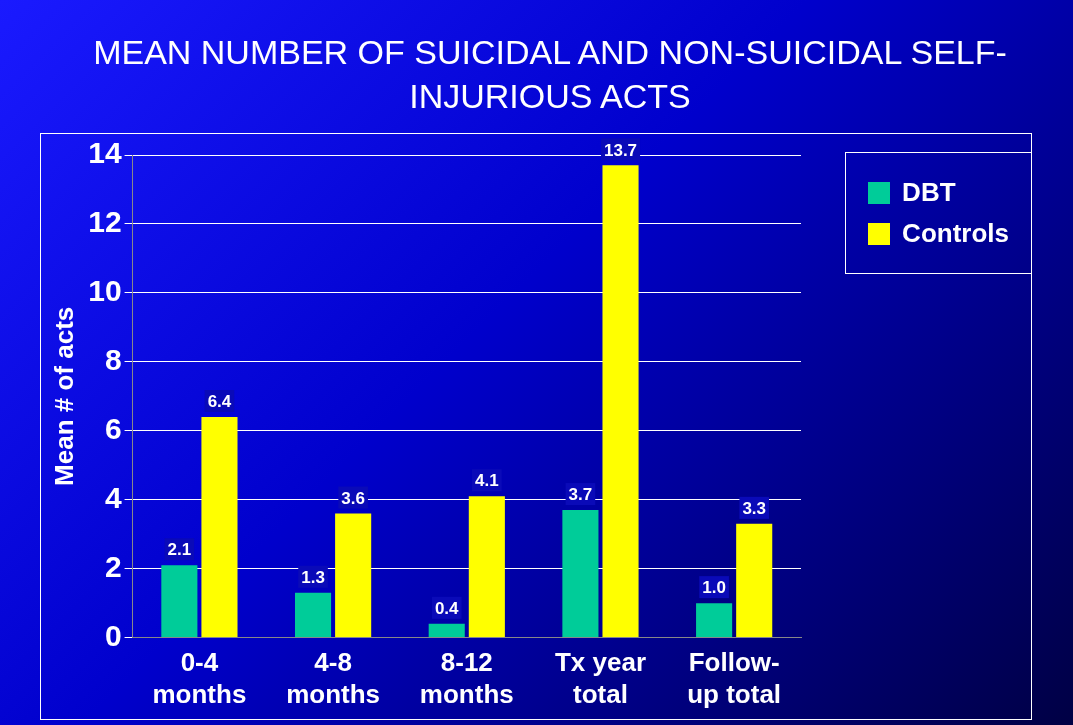 This screenshot has height=725, width=1073. What do you see at coordinates (447, 608) in the screenshot?
I see `data-label: 0.4` at bounding box center [447, 608].